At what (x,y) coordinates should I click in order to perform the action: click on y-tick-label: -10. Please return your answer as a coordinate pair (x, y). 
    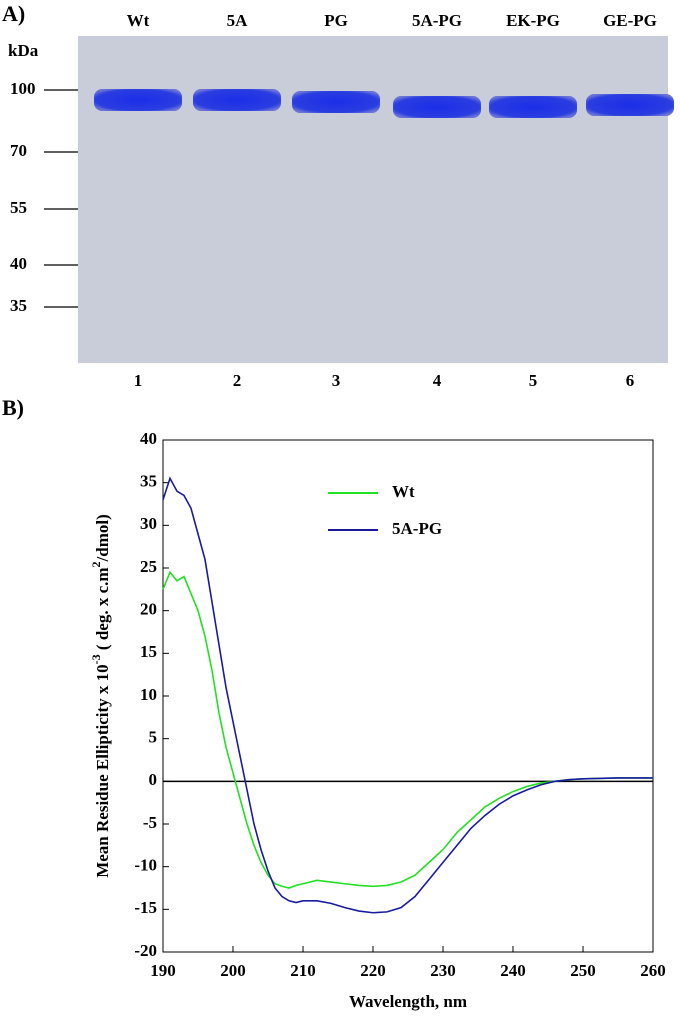
    Looking at the image, I should click on (145, 865).